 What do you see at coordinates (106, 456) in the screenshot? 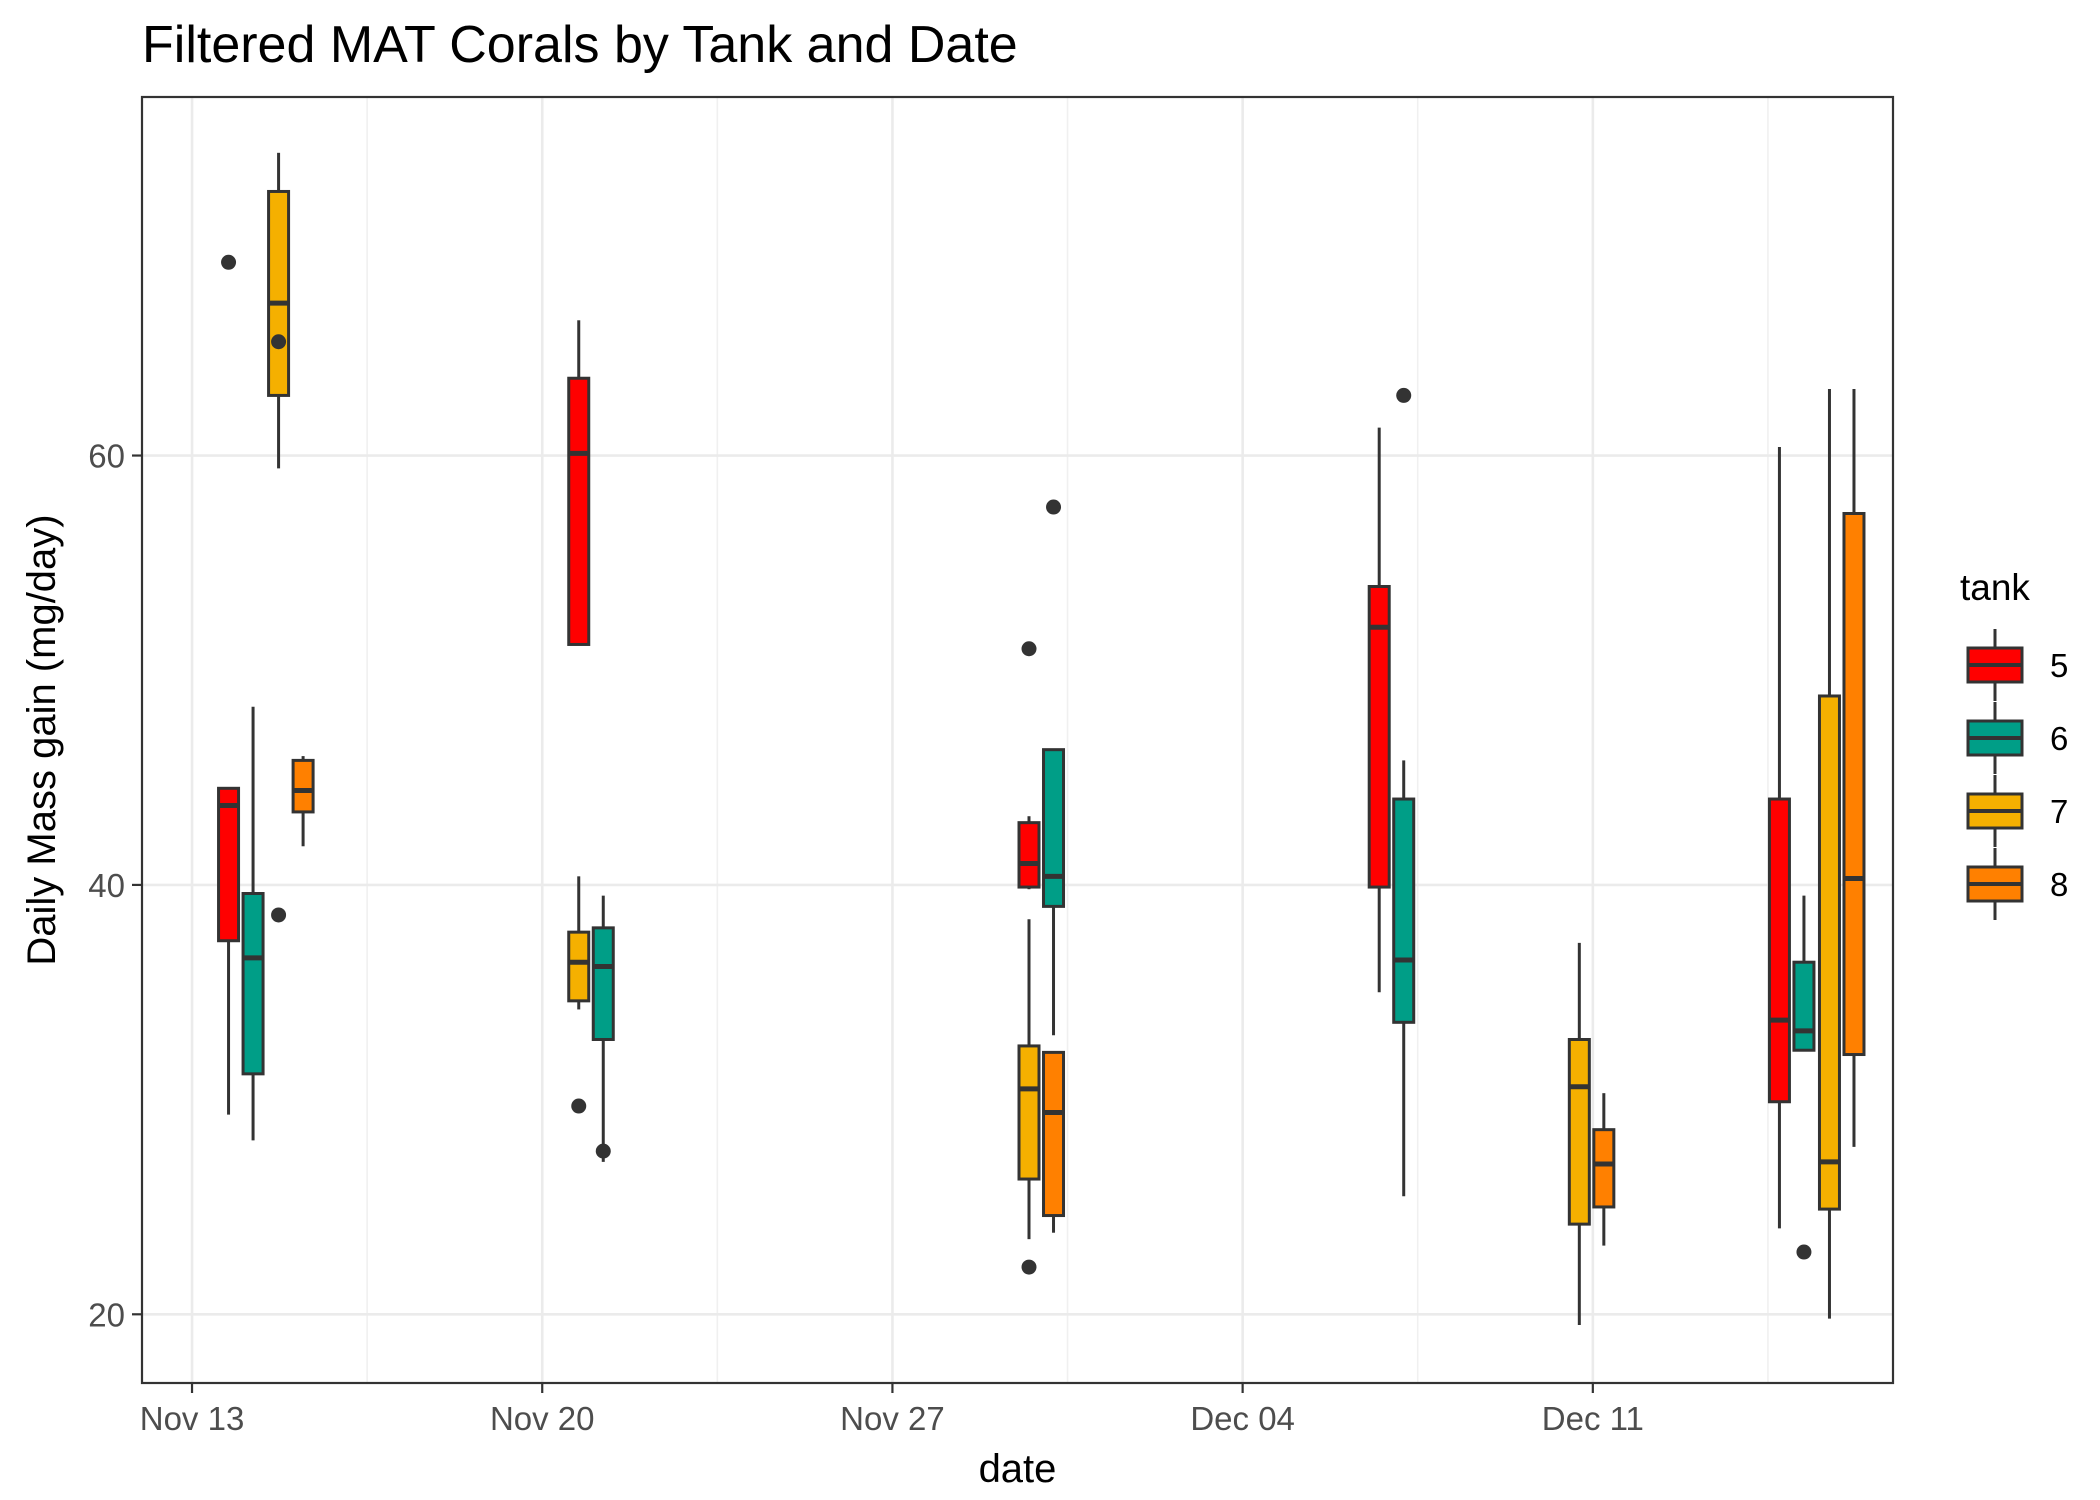
I see `y-tick-label: 60` at bounding box center [106, 456].